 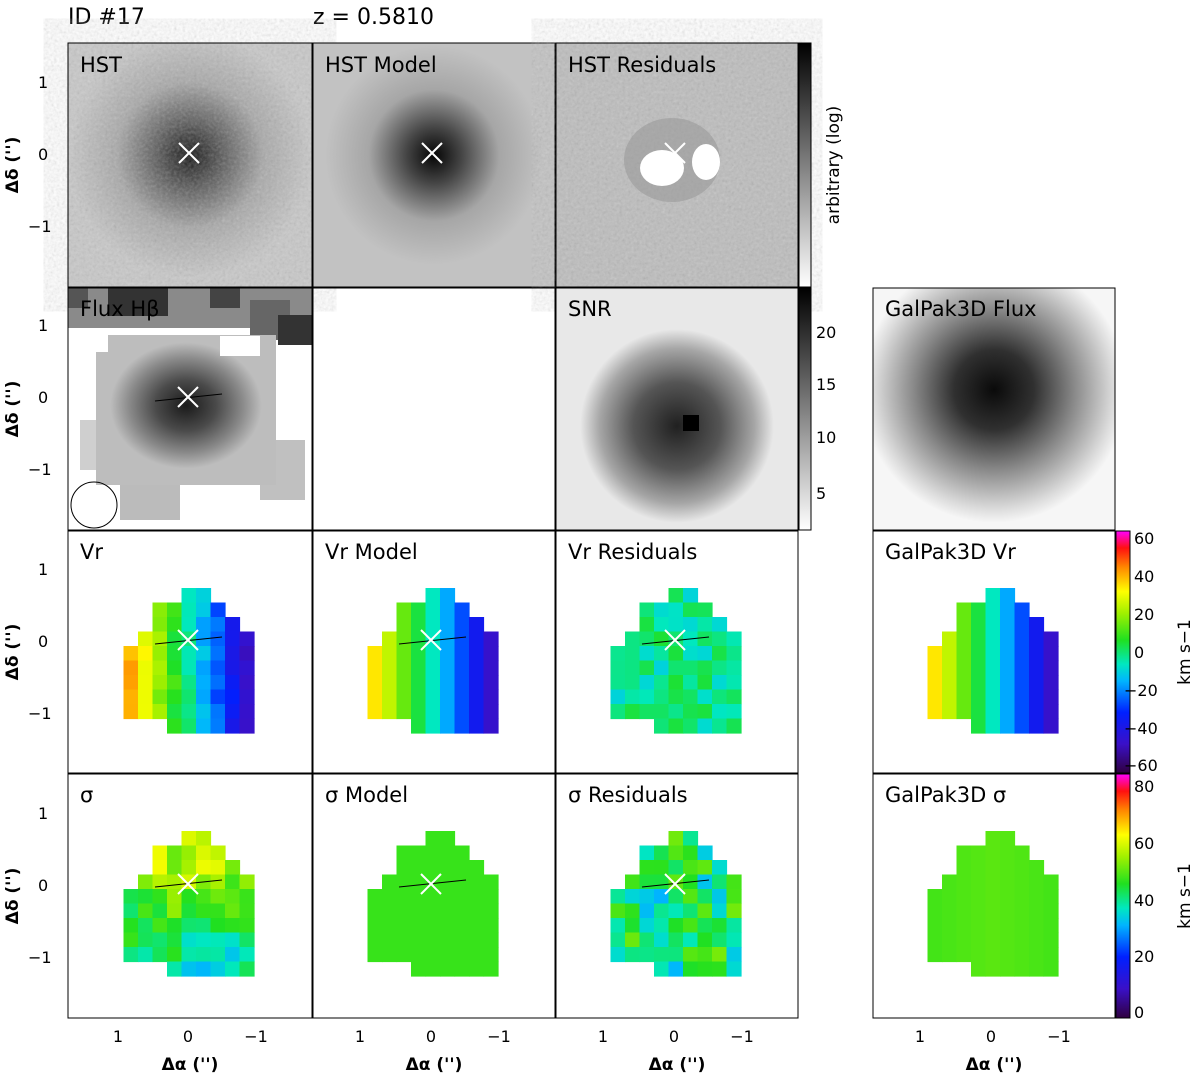 I want to click on velocity-map, so click(x=189, y=661).